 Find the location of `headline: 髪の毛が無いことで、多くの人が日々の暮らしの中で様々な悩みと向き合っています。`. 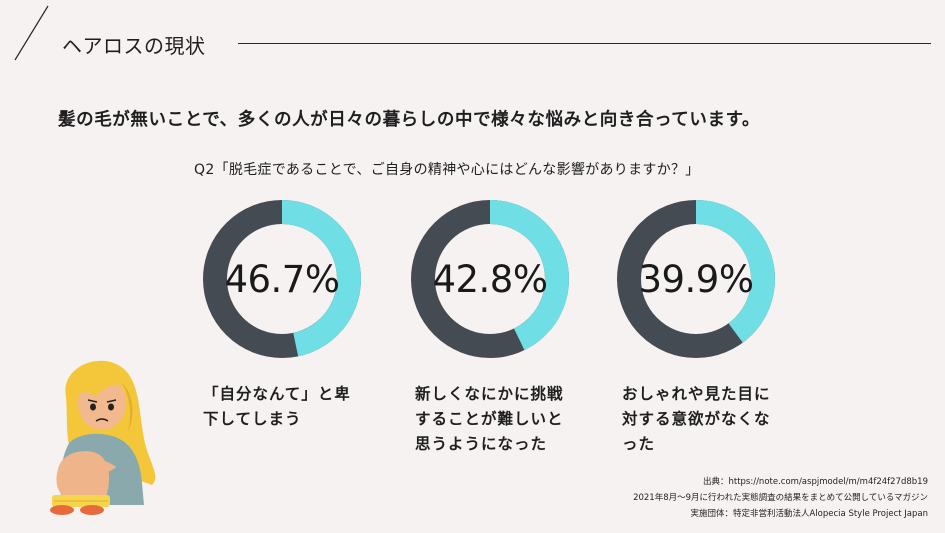

headline: 髪の毛が無いことで、多くの人が日々の暮らしの中で様々な悩みと向き合っています。 is located at coordinates (409, 120).